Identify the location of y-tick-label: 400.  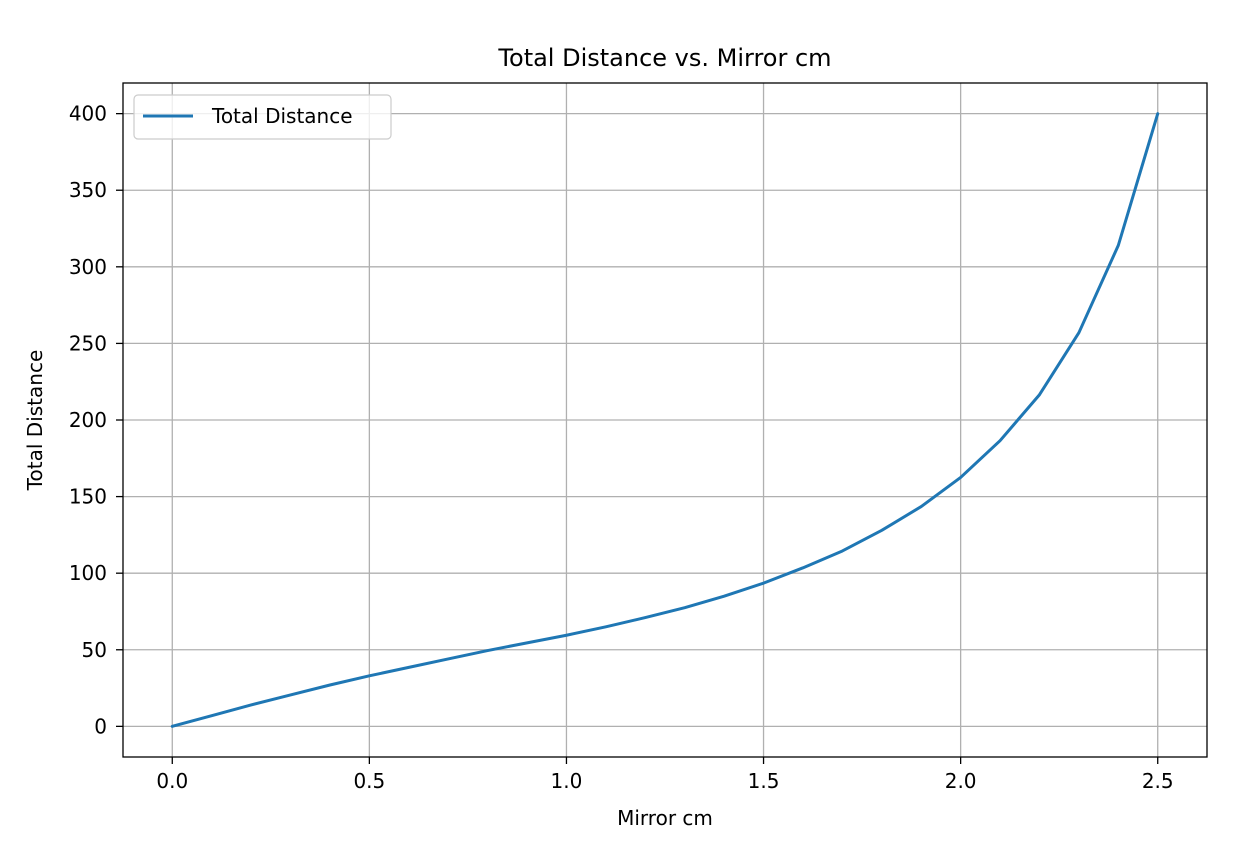
(88, 114).